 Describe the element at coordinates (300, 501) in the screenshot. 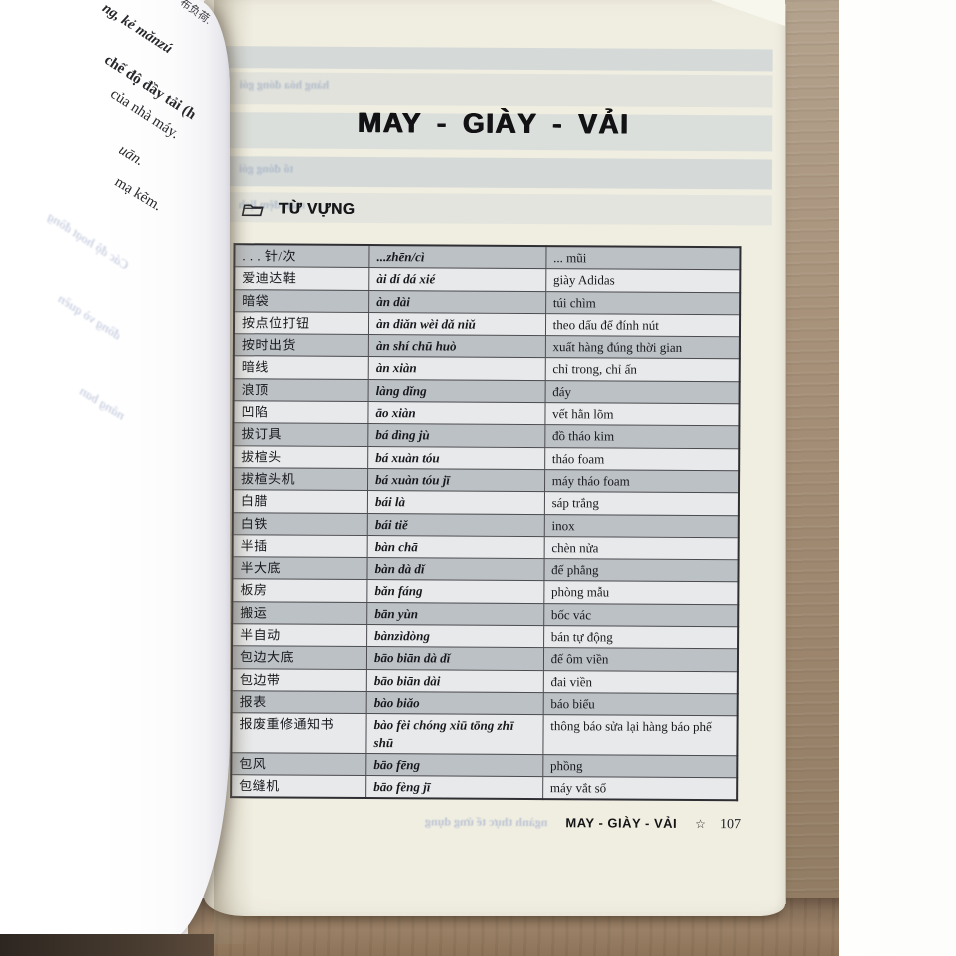

I see `cell-zh: 白腊` at that location.